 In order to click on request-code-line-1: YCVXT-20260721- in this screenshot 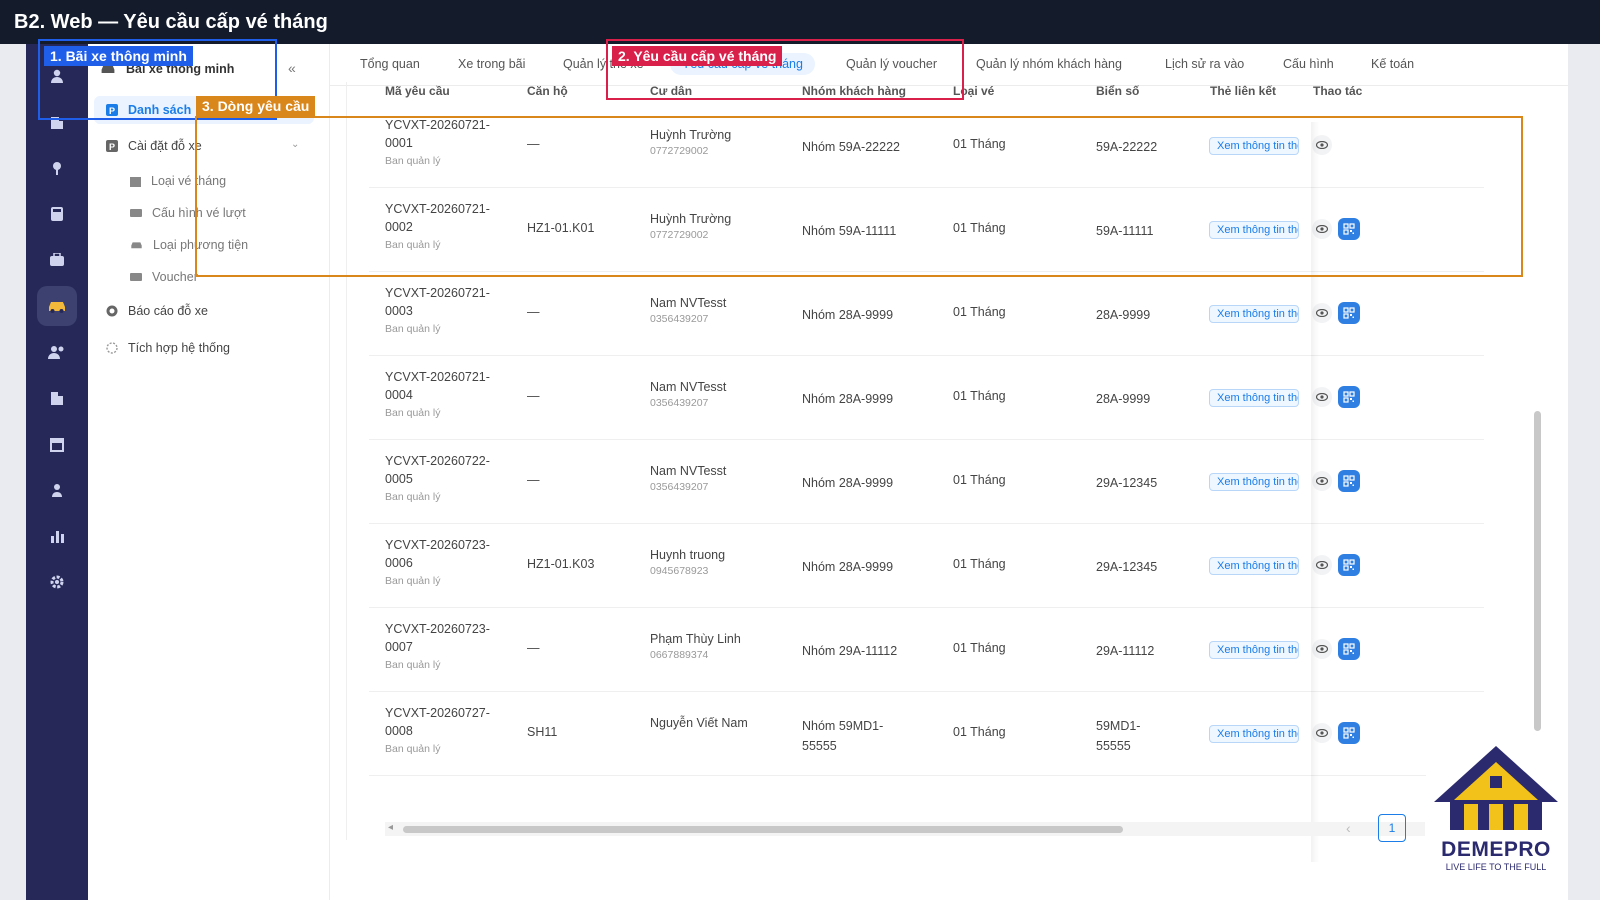, I will do `click(437, 377)`.